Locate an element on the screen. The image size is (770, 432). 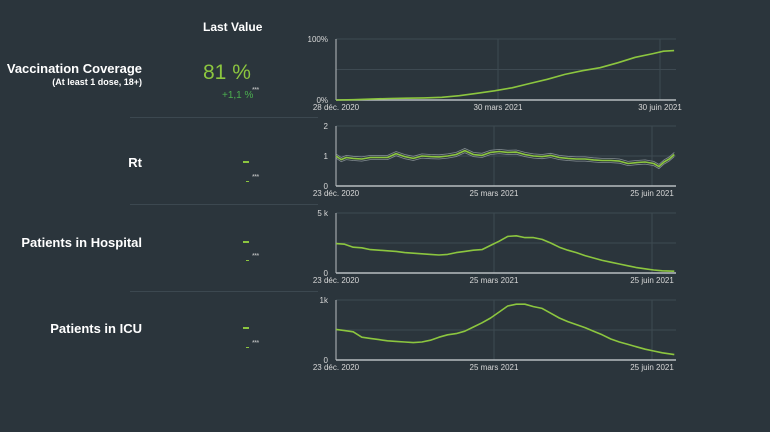
row-sublabel-vaccination: (At least 1 dose, 18+) is located at coordinates (97, 82).